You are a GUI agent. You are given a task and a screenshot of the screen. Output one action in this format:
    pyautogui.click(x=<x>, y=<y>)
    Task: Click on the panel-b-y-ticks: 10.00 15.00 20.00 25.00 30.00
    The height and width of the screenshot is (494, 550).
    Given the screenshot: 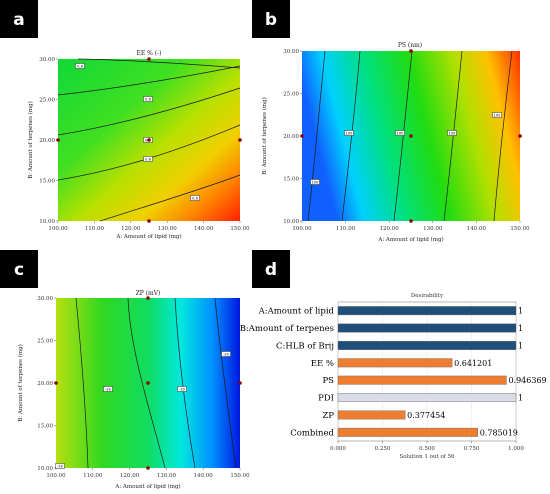 What is the action you would take?
    pyautogui.click(x=292, y=137)
    